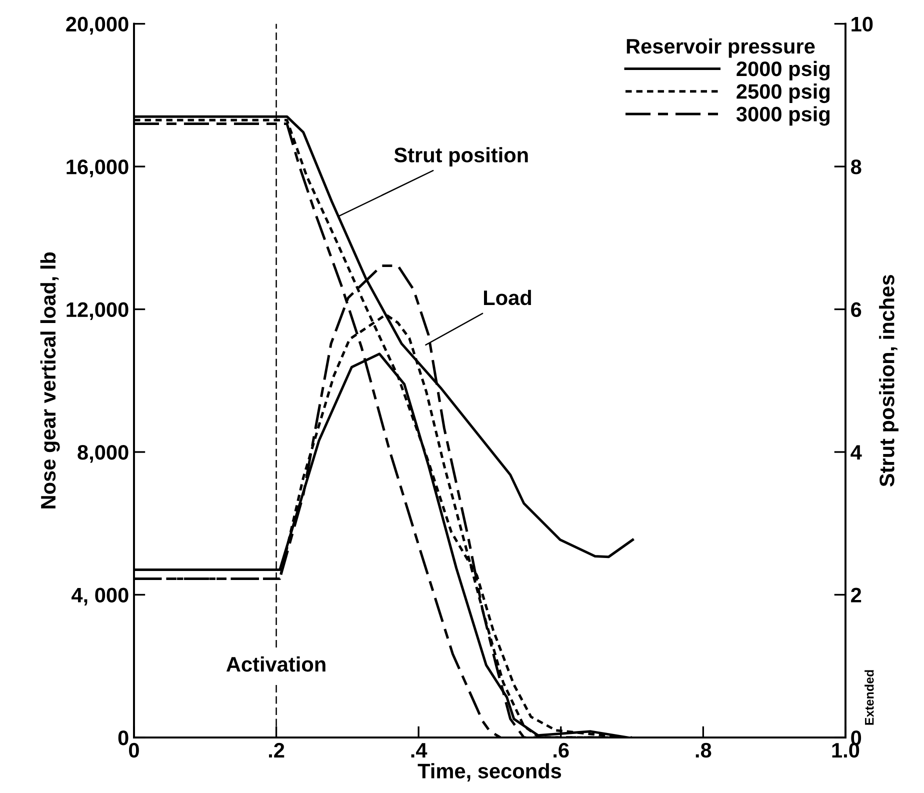  What do you see at coordinates (97, 169) in the screenshot?
I see `y-tick-label: 16,000` at bounding box center [97, 169].